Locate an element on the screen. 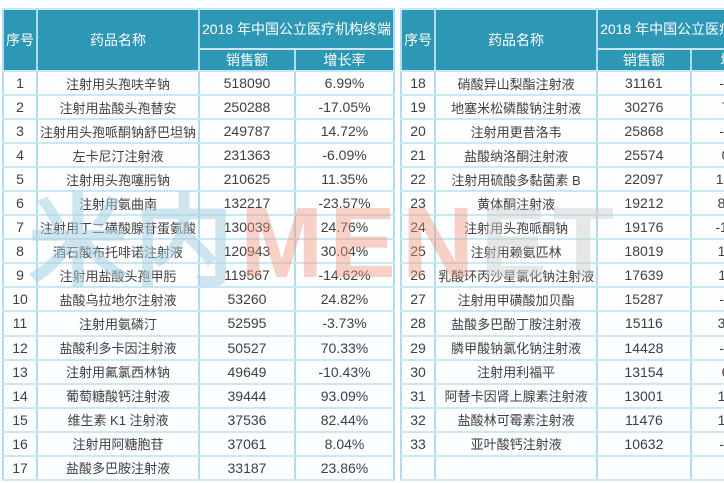 Image resolution: width=724 pixels, height=483 pixels. drug-name-cell: 注射用盐酸头孢替安 is located at coordinates (118, 107).